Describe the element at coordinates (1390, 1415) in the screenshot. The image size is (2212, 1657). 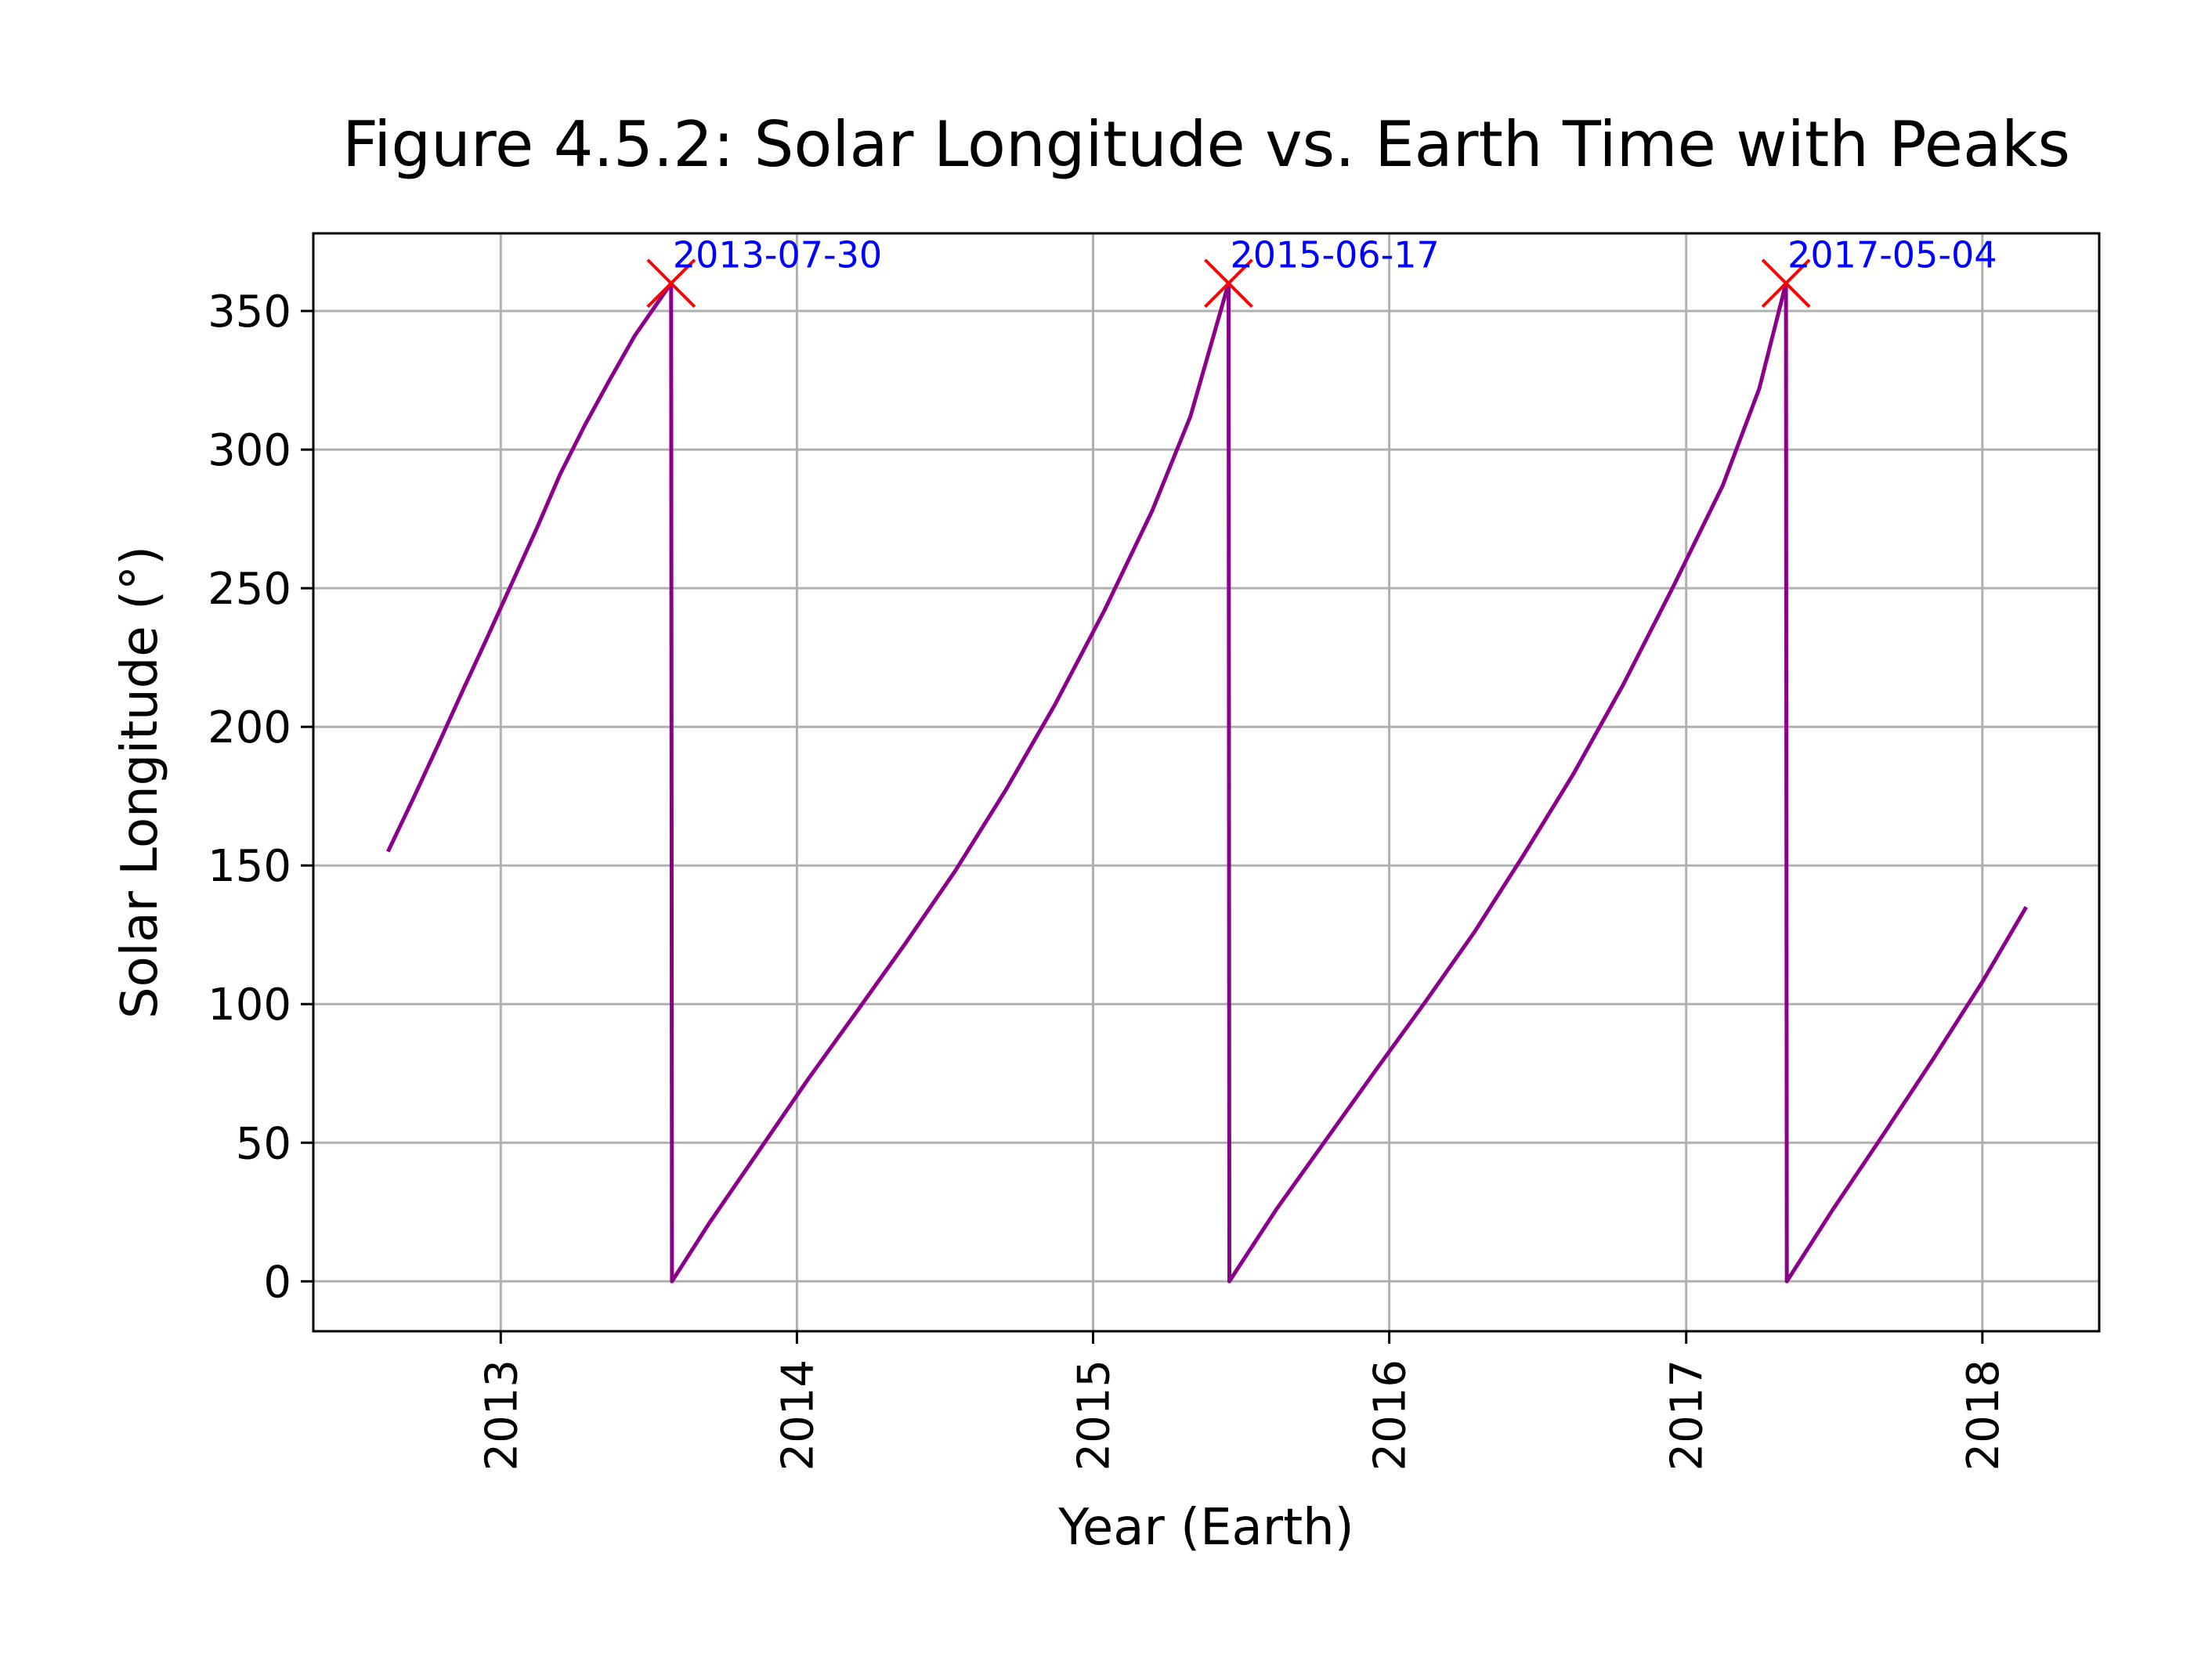
I see `x-tick-label: 2016` at that location.